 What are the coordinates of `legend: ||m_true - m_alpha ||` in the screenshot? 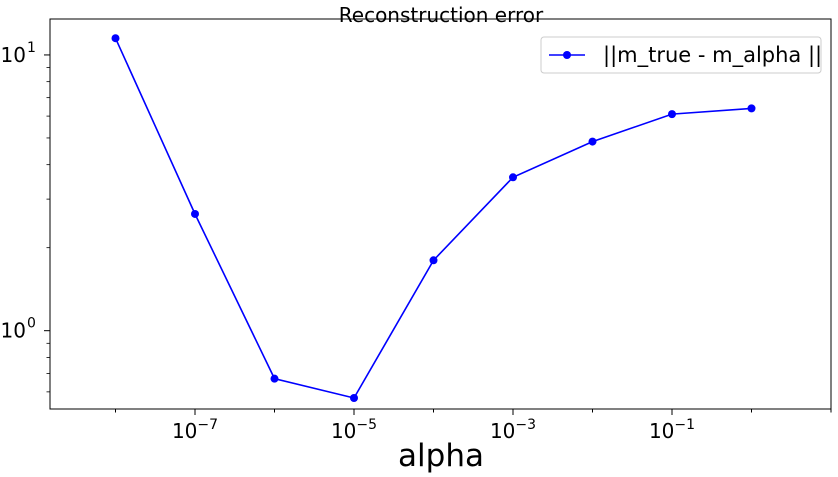 It's located at (681, 55).